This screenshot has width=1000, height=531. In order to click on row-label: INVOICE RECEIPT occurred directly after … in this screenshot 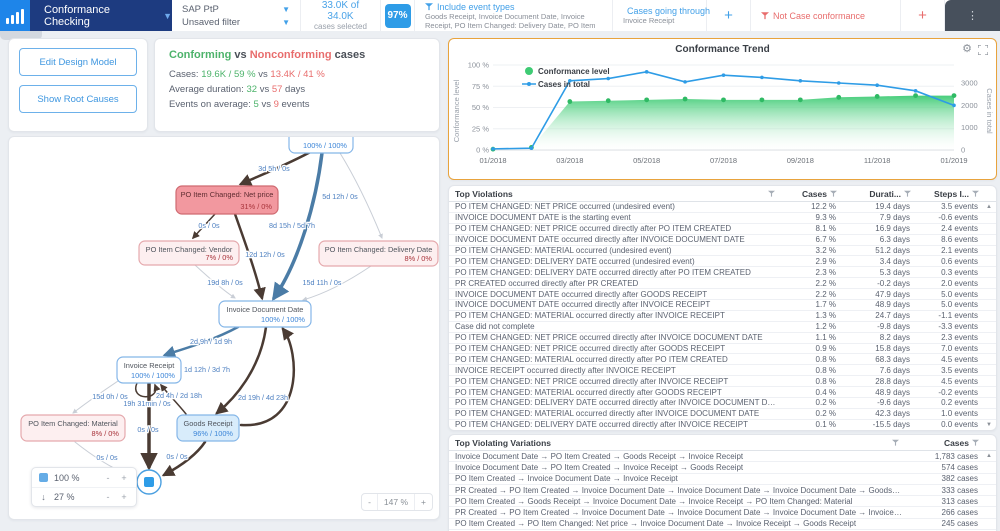, I will do `click(565, 370)`.